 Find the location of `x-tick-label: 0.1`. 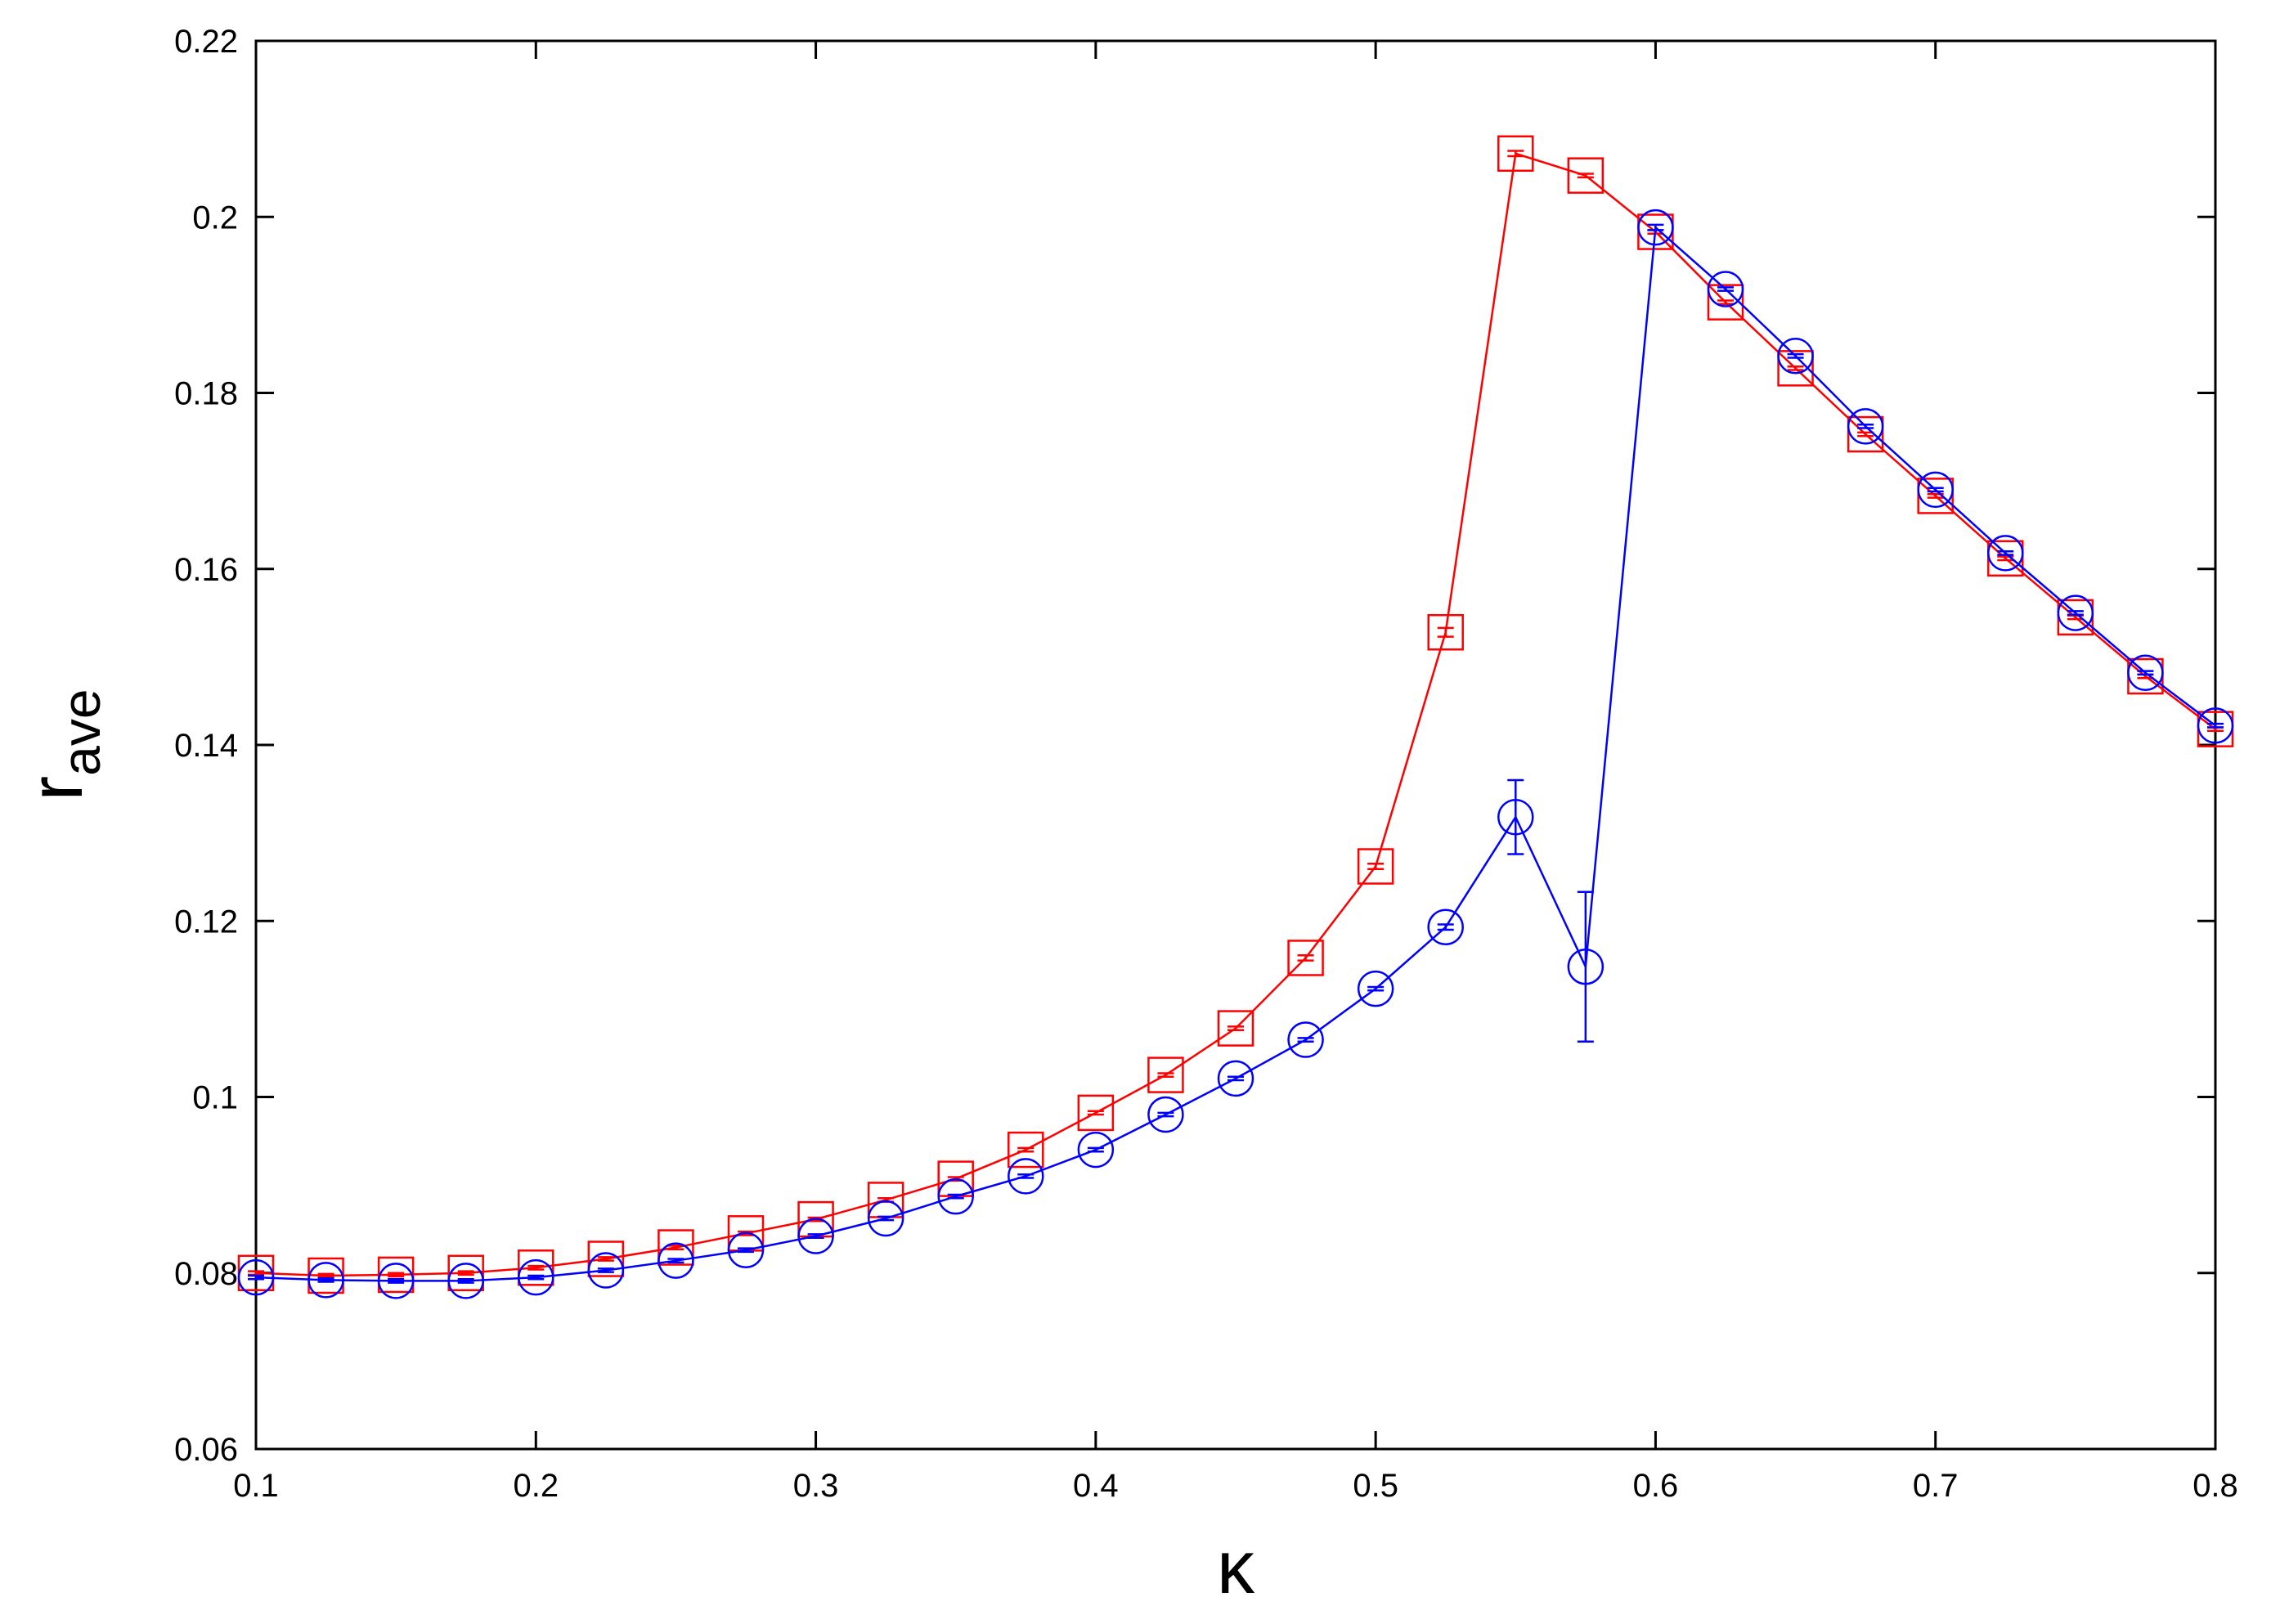

x-tick-label: 0.1 is located at coordinates (256, 1486).